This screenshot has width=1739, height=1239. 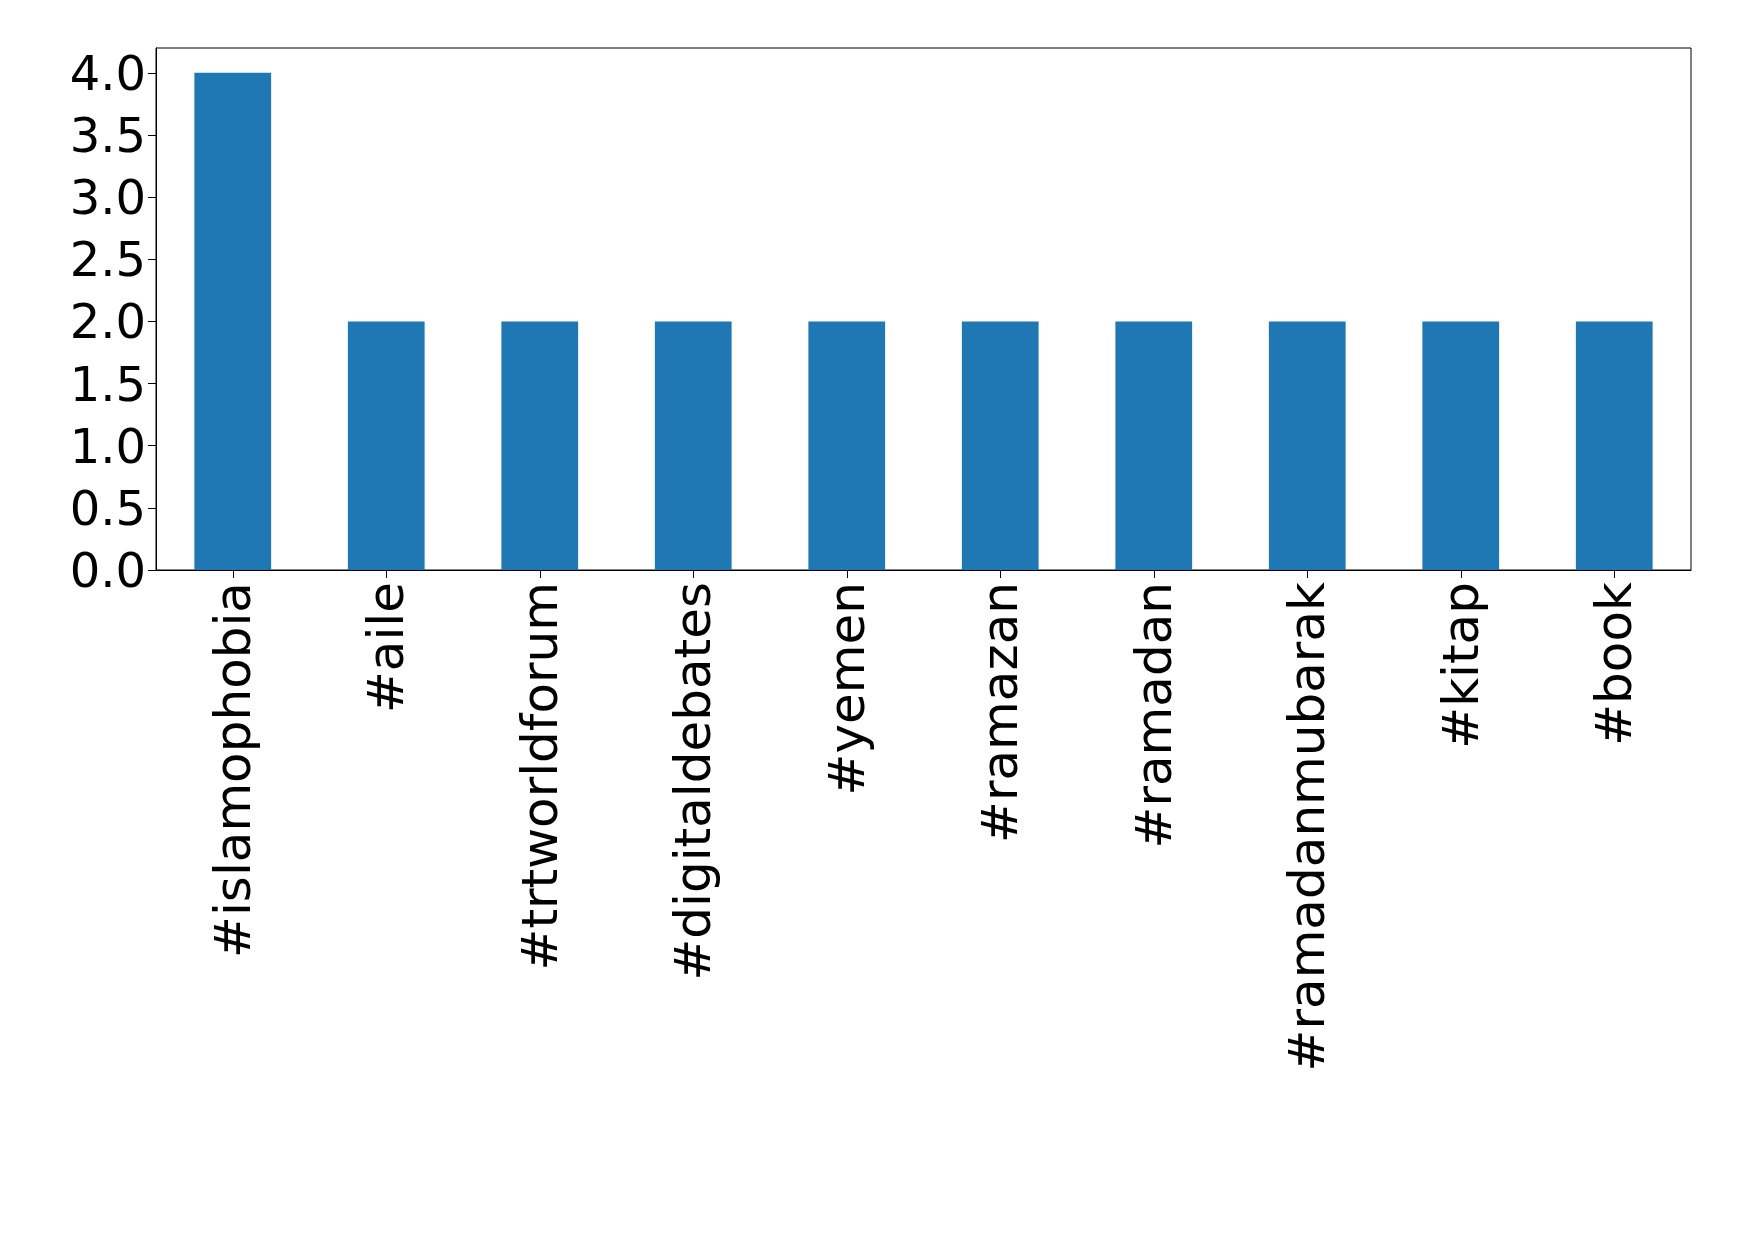 What do you see at coordinates (232, 770) in the screenshot?
I see `x-tick-label: #islamophobia` at bounding box center [232, 770].